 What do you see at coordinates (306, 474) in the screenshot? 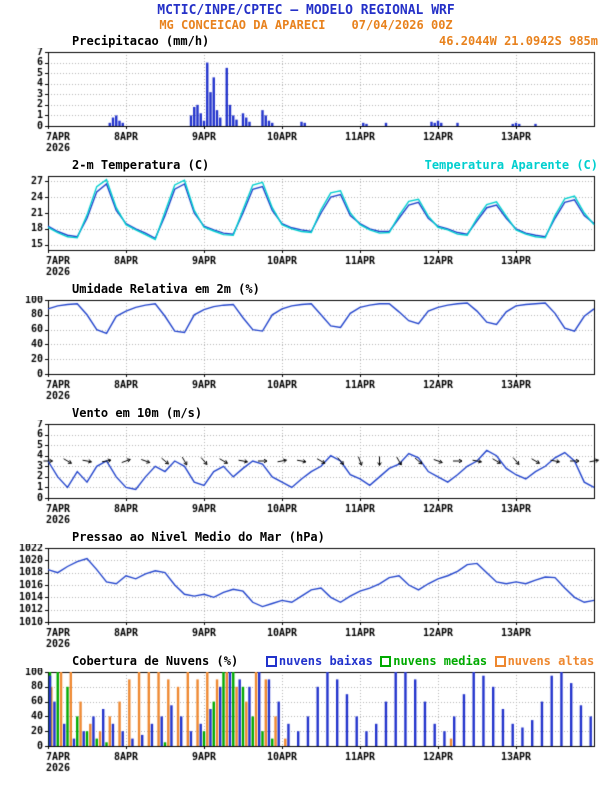
I see `wind-chart` at bounding box center [306, 474].